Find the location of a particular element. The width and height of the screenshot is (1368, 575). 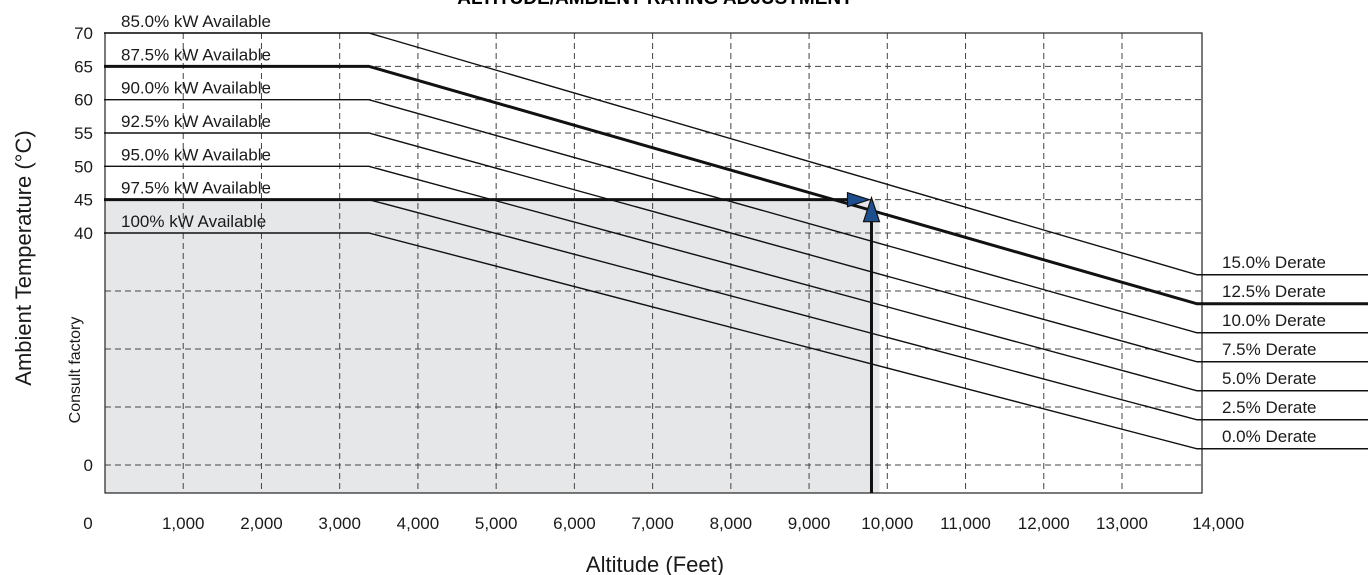

derate-label: 12.5% Derate is located at coordinates (1274, 291).